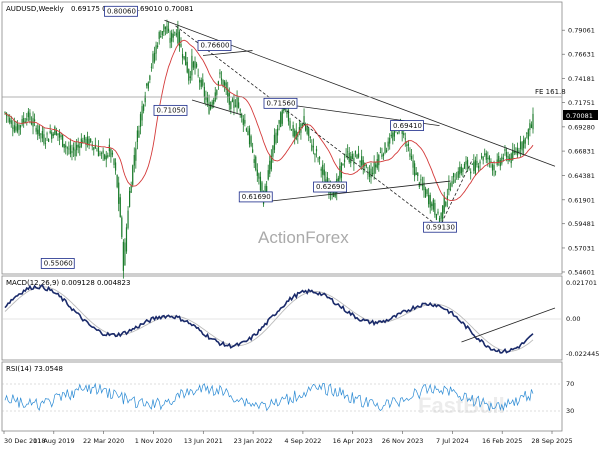 The width and height of the screenshot is (600, 450). I want to click on macd-header: MACD(12,26,9) 0.009128 0.004823, so click(68, 283).